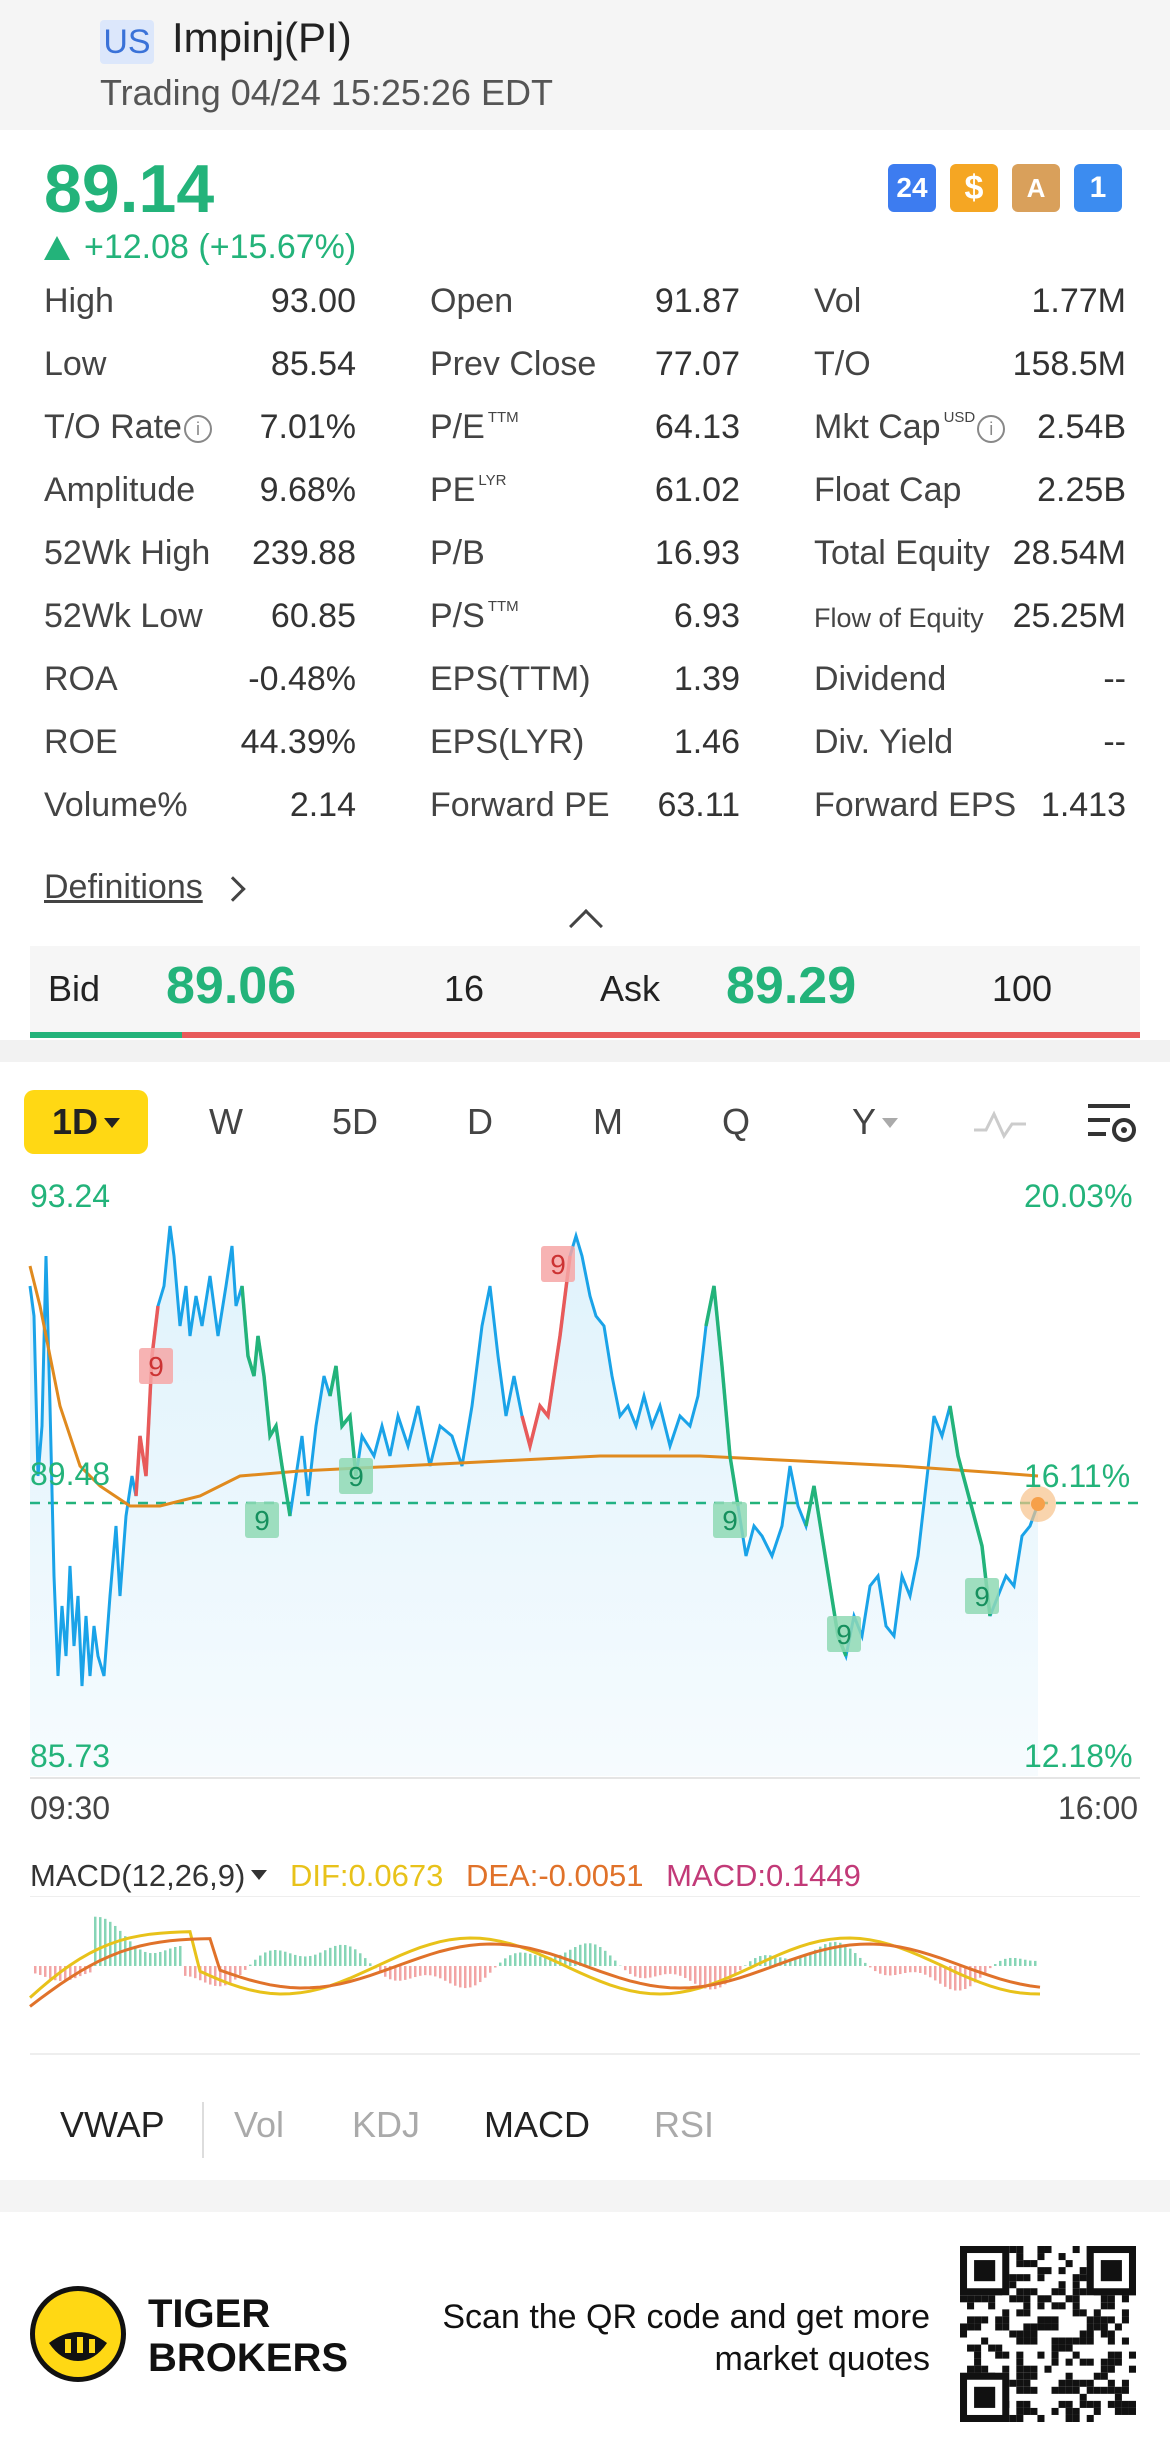 The width and height of the screenshot is (1170, 2454). I want to click on stat-label: Total Equity, so click(902, 553).